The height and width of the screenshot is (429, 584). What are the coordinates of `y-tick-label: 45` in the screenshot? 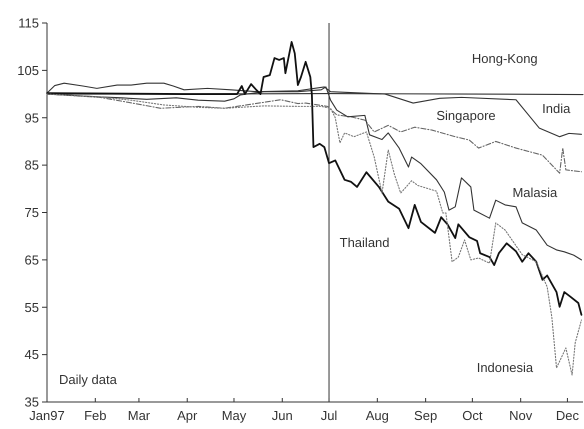 It's located at (31, 354).